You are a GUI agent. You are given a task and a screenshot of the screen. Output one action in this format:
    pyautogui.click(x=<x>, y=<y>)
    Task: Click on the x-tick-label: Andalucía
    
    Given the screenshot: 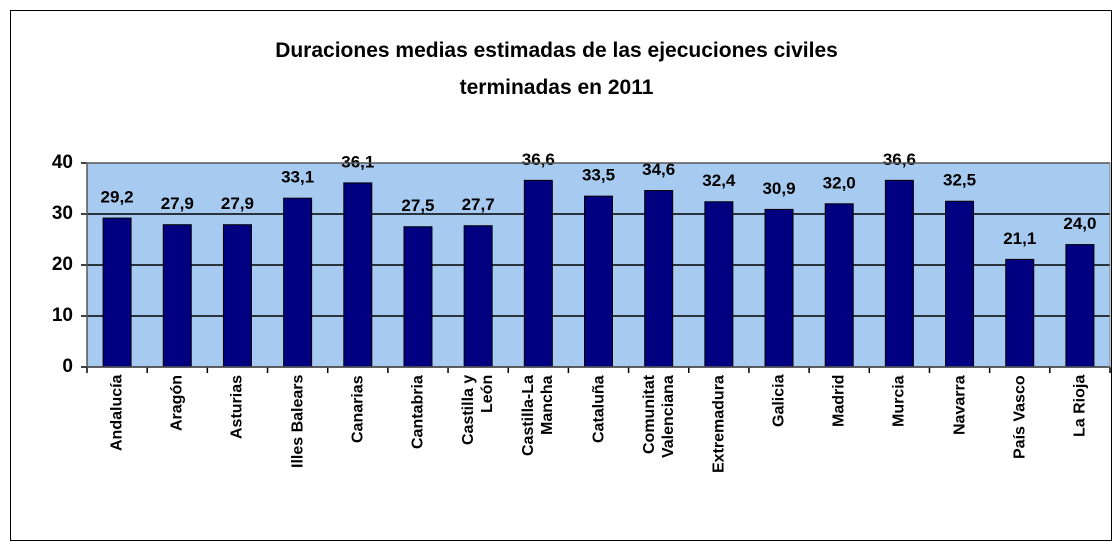 What is the action you would take?
    pyautogui.click(x=117, y=413)
    